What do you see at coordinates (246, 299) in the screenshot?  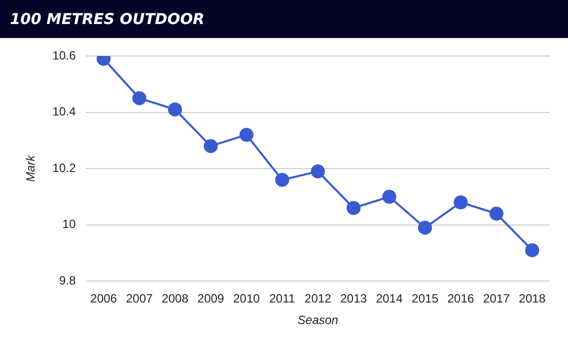 I see `x-tick-label: 2010` at bounding box center [246, 299].